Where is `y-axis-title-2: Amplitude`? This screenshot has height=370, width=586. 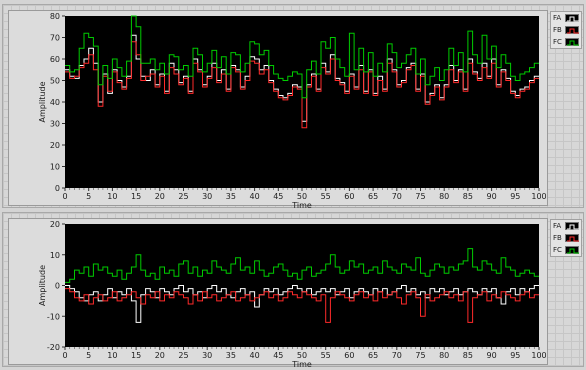 y-axis-title-2: Amplitude is located at coordinates (42, 285).